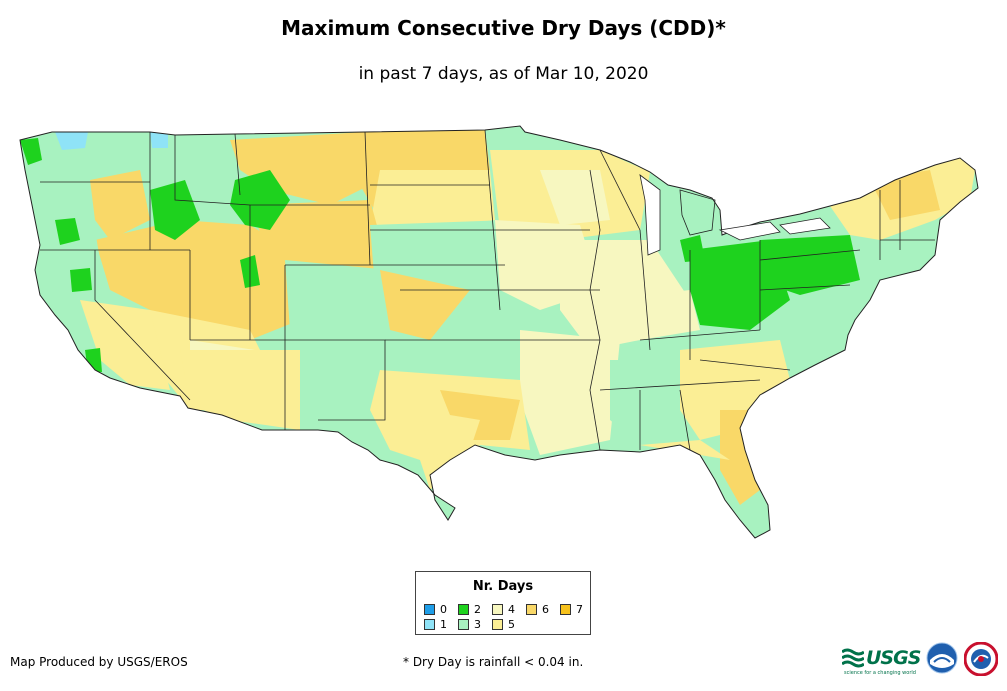 Image resolution: width=1007 pixels, height=691 pixels. Describe the element at coordinates (853, 658) in the screenshot. I see `usgs-wave-icon` at that location.